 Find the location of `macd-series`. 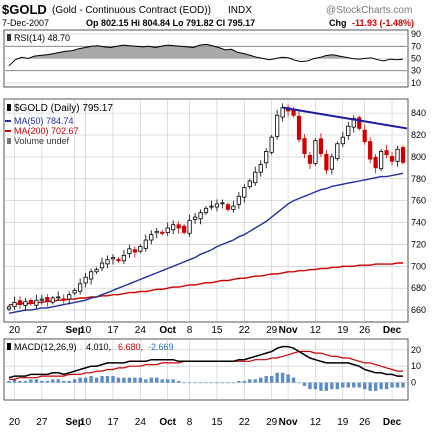

macd-series is located at coordinates (206, 368).